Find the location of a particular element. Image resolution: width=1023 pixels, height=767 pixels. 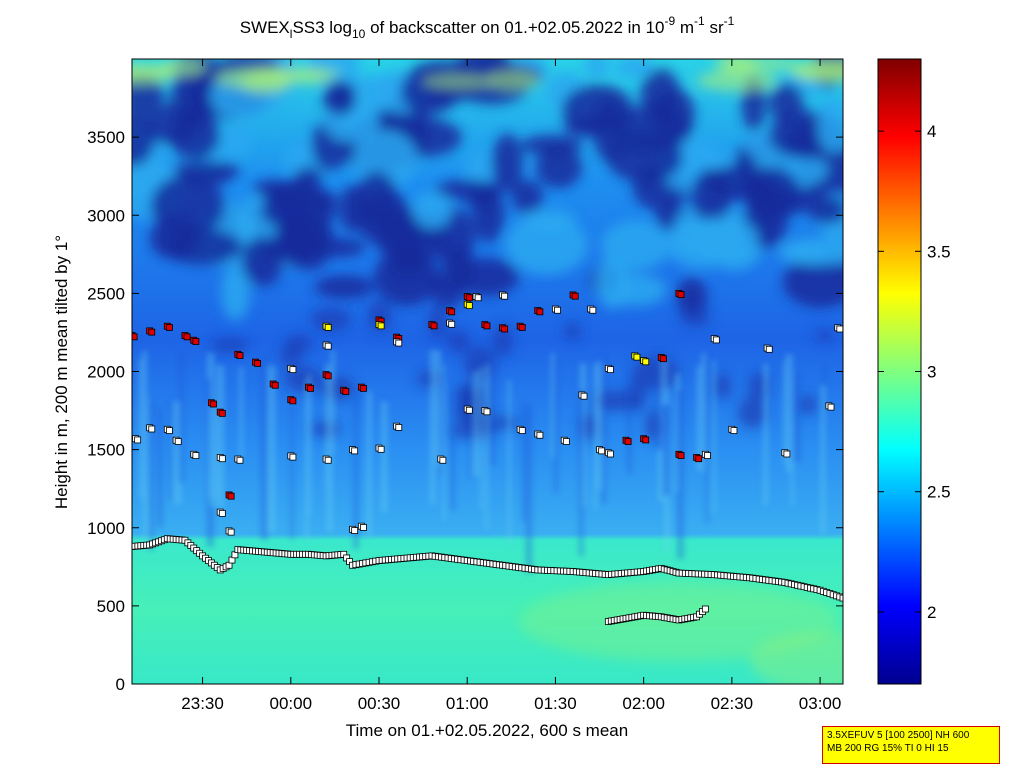

y-axis-label: Height in m, 200 m mean tilted by 1° is located at coordinates (61, 372).